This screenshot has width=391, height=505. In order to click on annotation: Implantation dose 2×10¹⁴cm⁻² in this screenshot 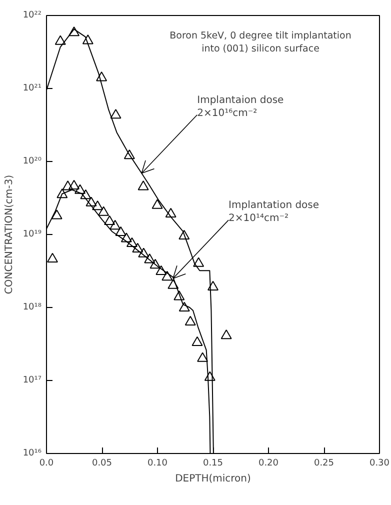, I will do `click(274, 212)`.